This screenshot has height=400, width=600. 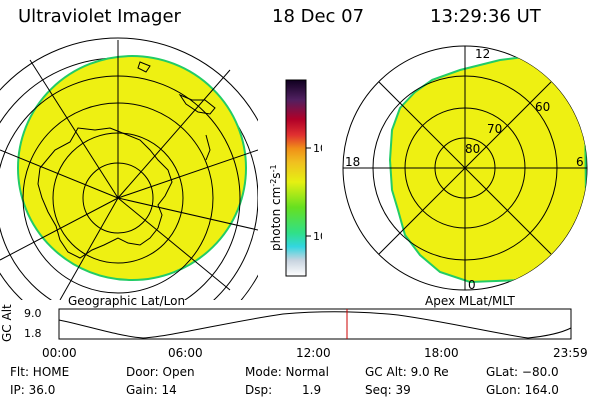 I want to click on mlat-60: 60, so click(x=542, y=107).